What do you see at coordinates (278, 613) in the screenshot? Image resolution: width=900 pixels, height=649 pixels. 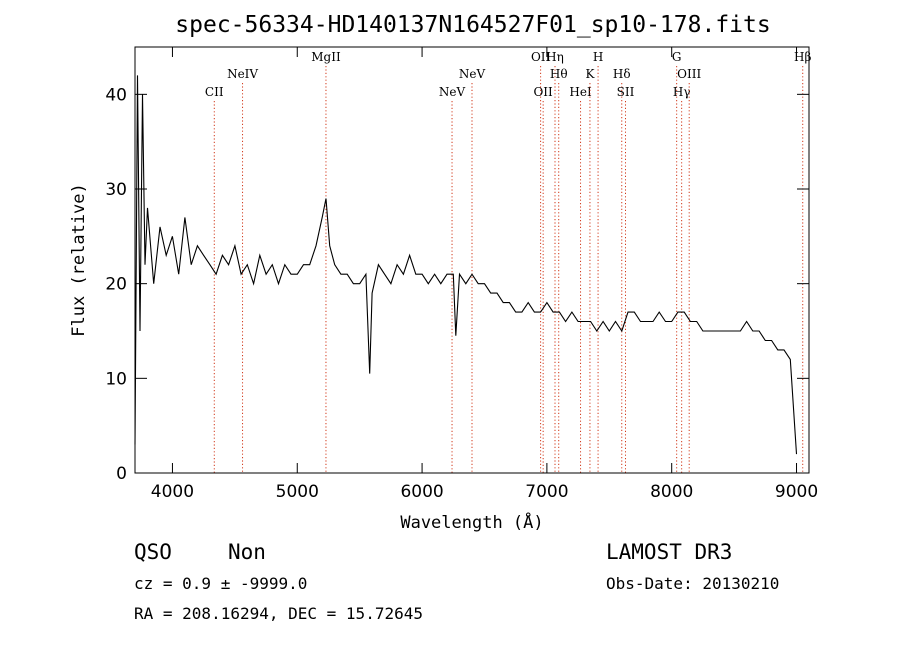 I see `coordinates-text: RA = 208.16294, DEC = 15.72645` at bounding box center [278, 613].